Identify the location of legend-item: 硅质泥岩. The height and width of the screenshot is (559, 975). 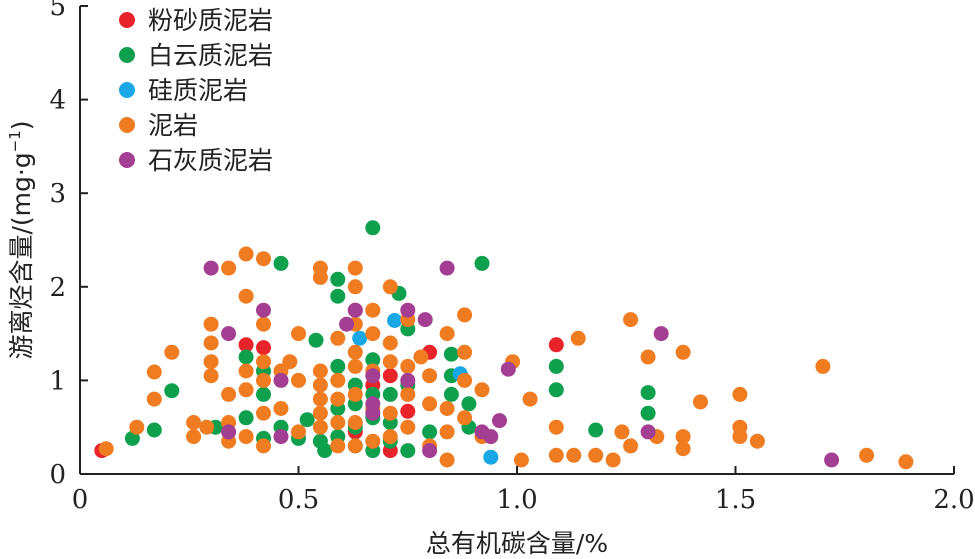
(183, 90).